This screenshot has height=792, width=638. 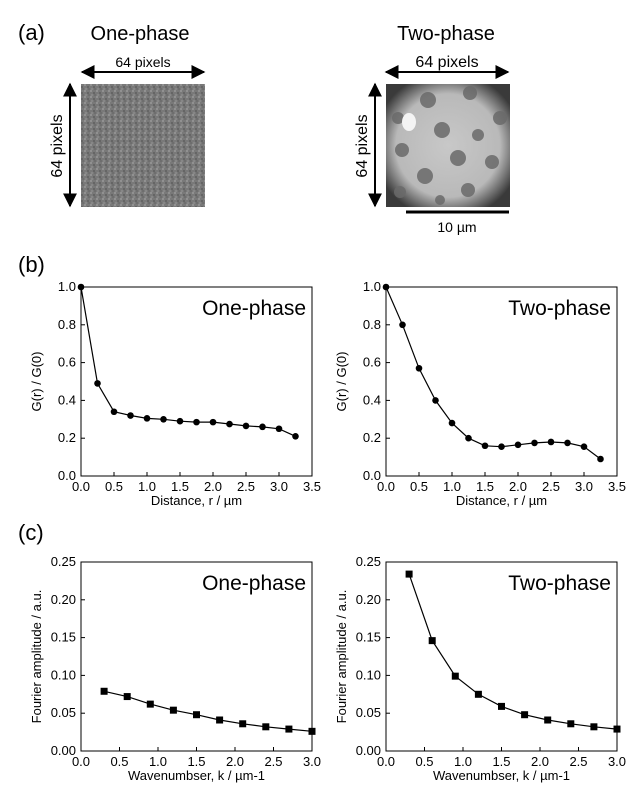 What do you see at coordinates (67, 437) in the screenshot?
I see `y-tick-label: 0.2` at bounding box center [67, 437].